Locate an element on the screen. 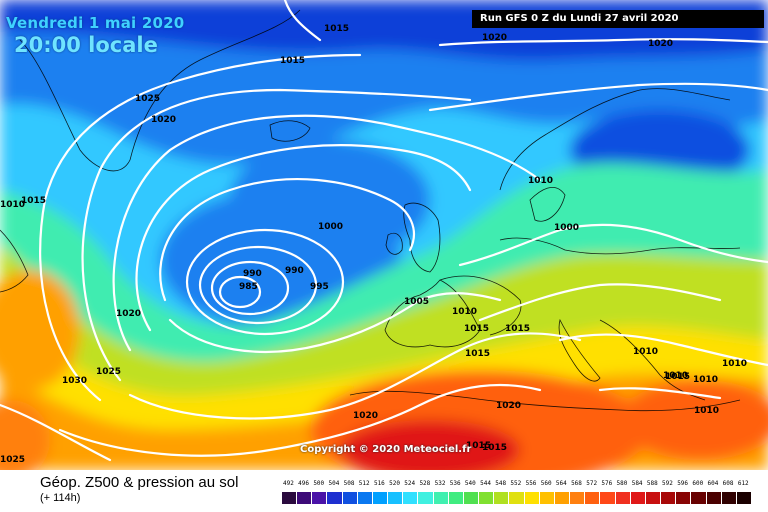 The height and width of the screenshot is (512, 768). legend-label: 588 is located at coordinates (652, 483).